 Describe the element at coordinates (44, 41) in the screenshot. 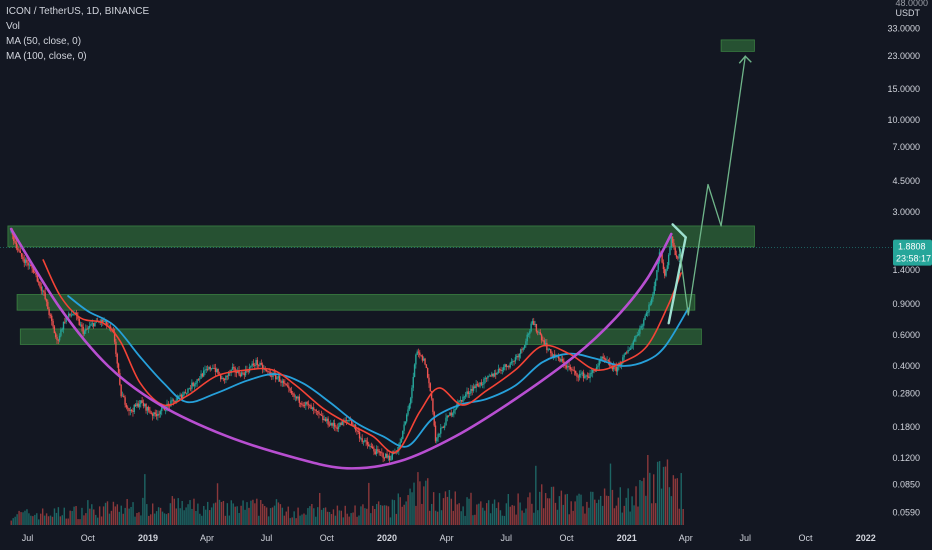

I see `indicator-ma50: MA (50, close, 0)` at that location.